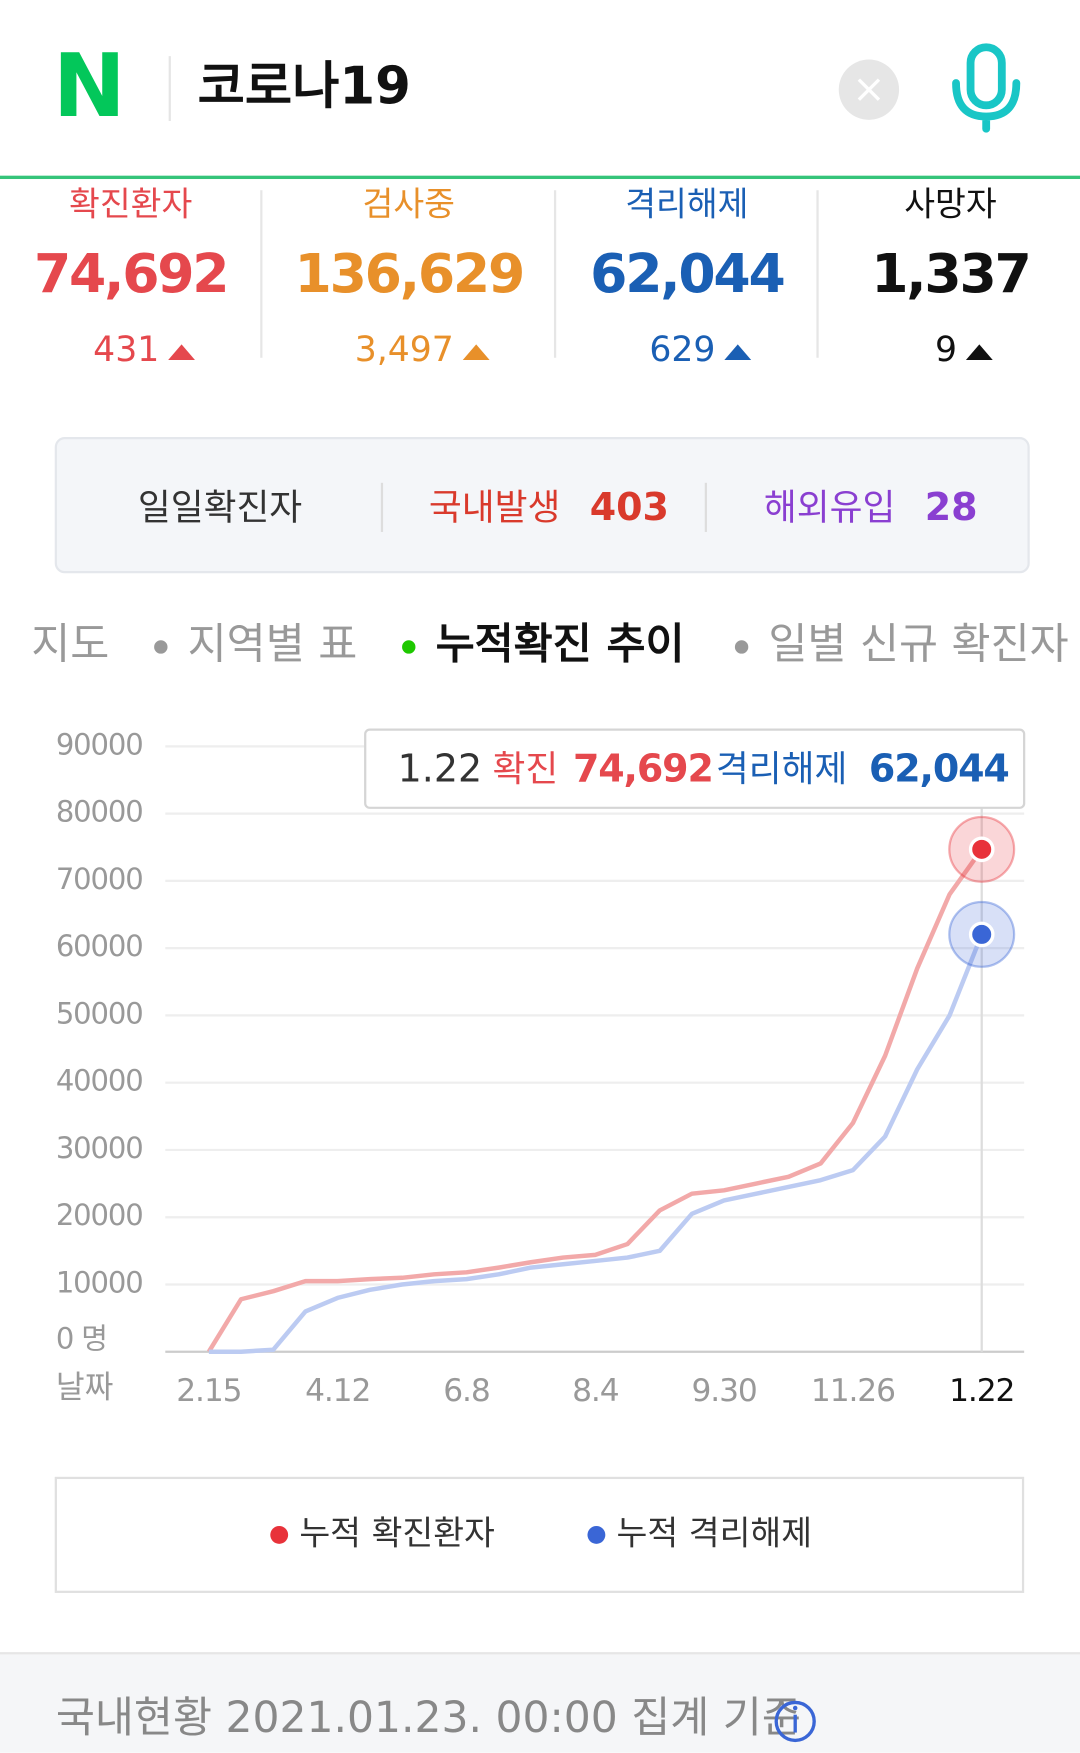 The height and width of the screenshot is (1753, 1080). What do you see at coordinates (304, 87) in the screenshot?
I see `search-query: 코로나19` at bounding box center [304, 87].